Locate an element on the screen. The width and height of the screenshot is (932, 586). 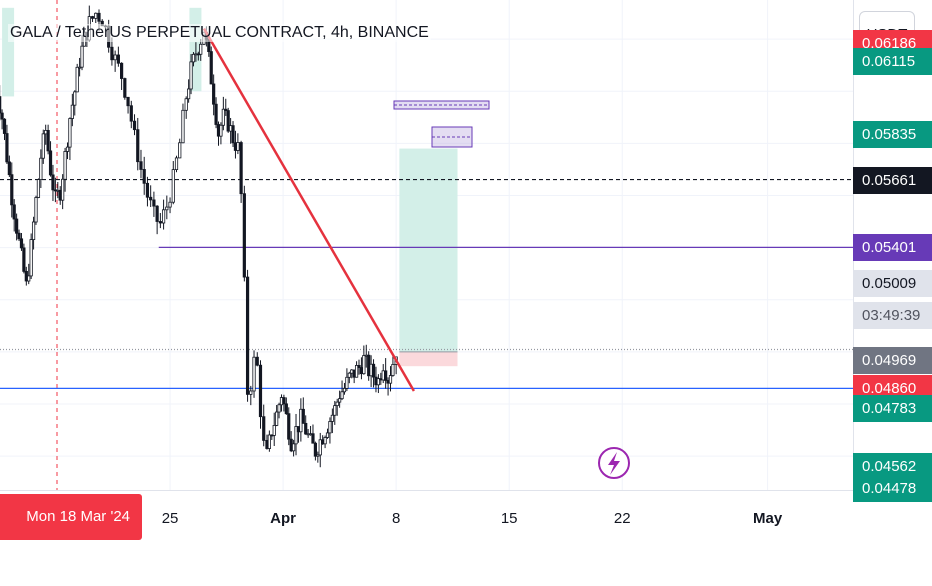
countdown-tag: 03:49:39 is located at coordinates (892, 315).